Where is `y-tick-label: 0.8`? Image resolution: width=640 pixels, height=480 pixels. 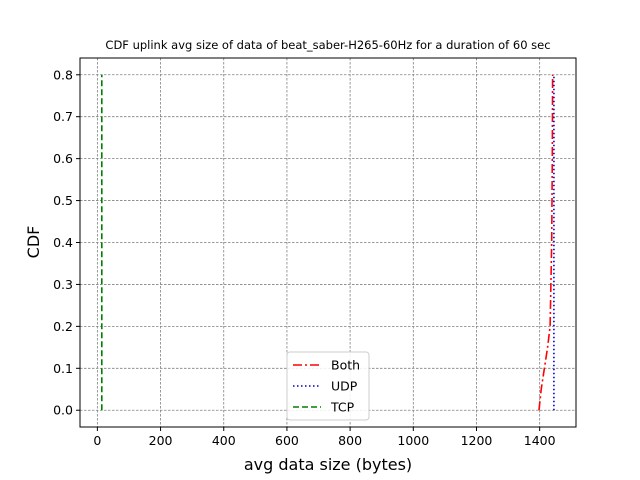
y-tick-label: 0.8 is located at coordinates (63, 74).